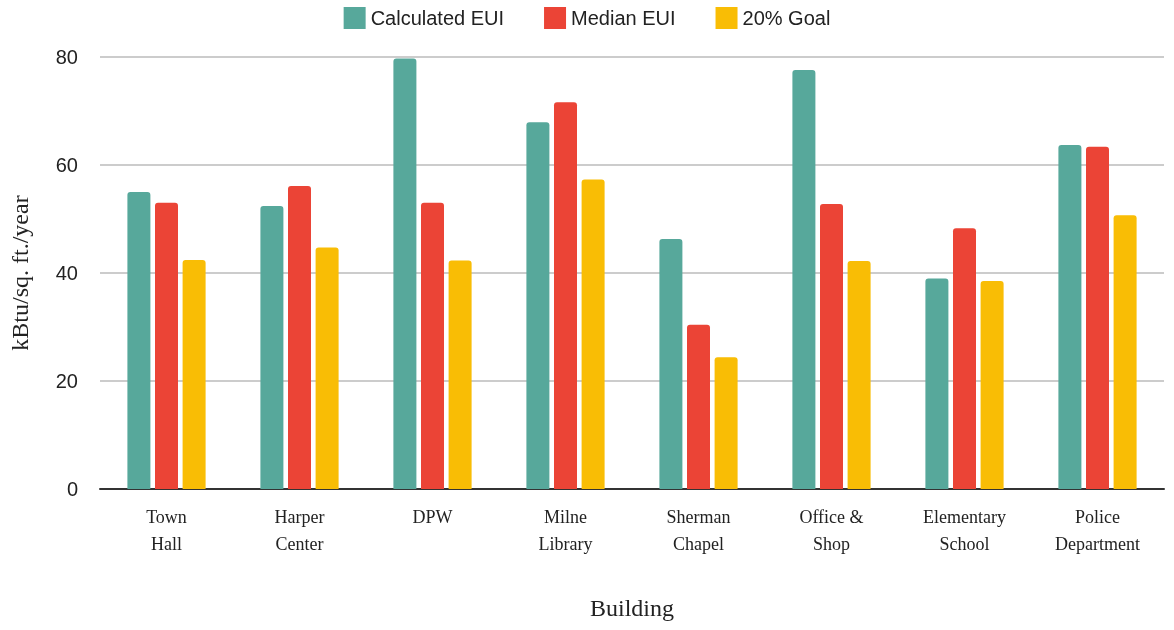 This screenshot has width=1174, height=630. I want to click on y-tick-label: 0, so click(72, 489).